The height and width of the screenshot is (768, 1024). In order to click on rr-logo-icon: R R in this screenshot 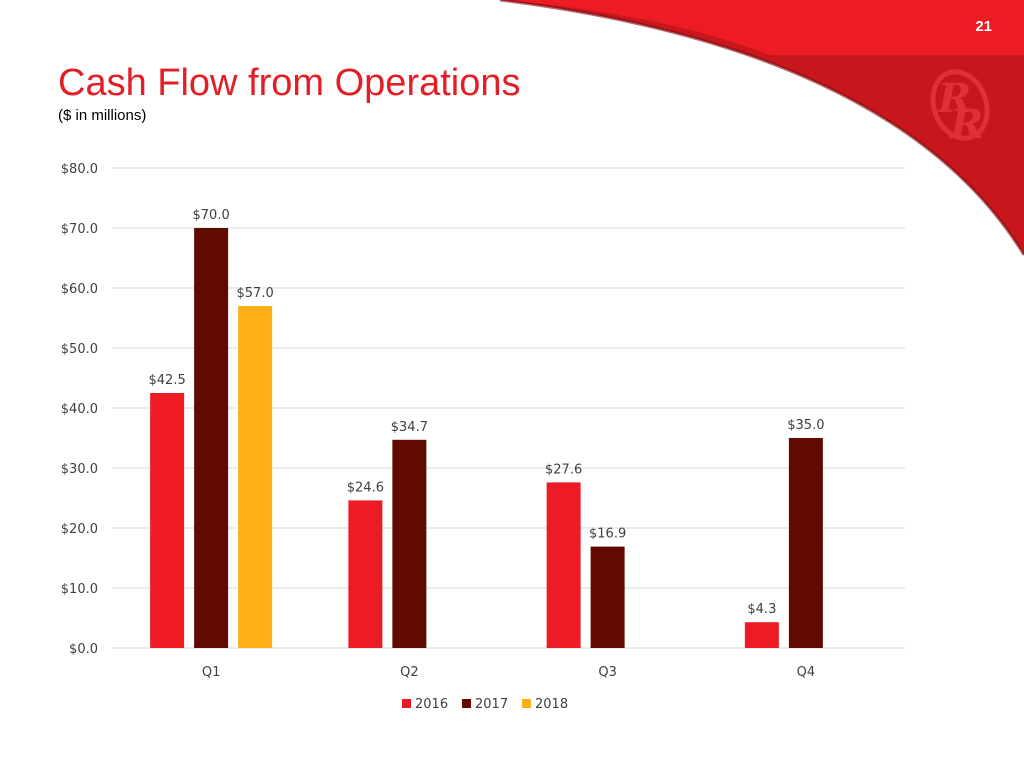, I will do `click(960, 108)`.